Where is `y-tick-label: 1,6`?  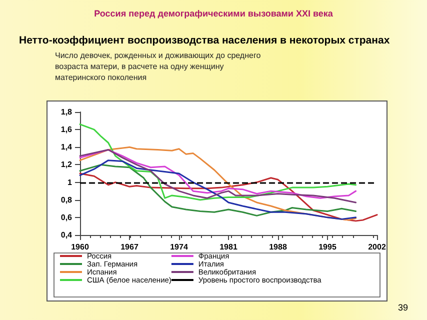
y-tick-label: 1,6 is located at coordinates (66, 129).